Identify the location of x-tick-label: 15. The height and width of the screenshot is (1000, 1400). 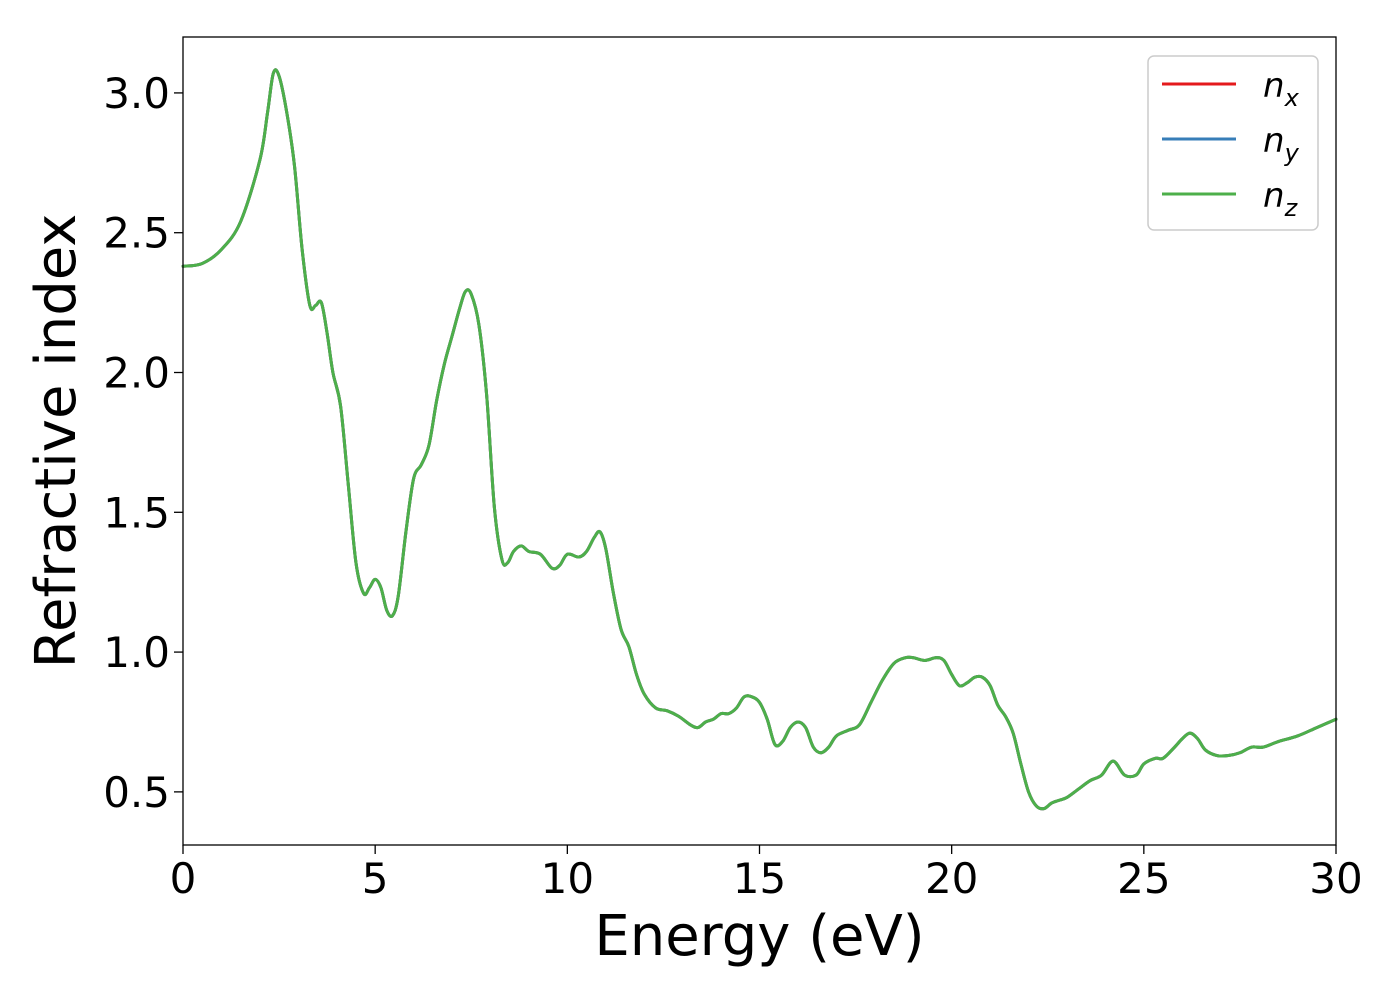
(759, 878).